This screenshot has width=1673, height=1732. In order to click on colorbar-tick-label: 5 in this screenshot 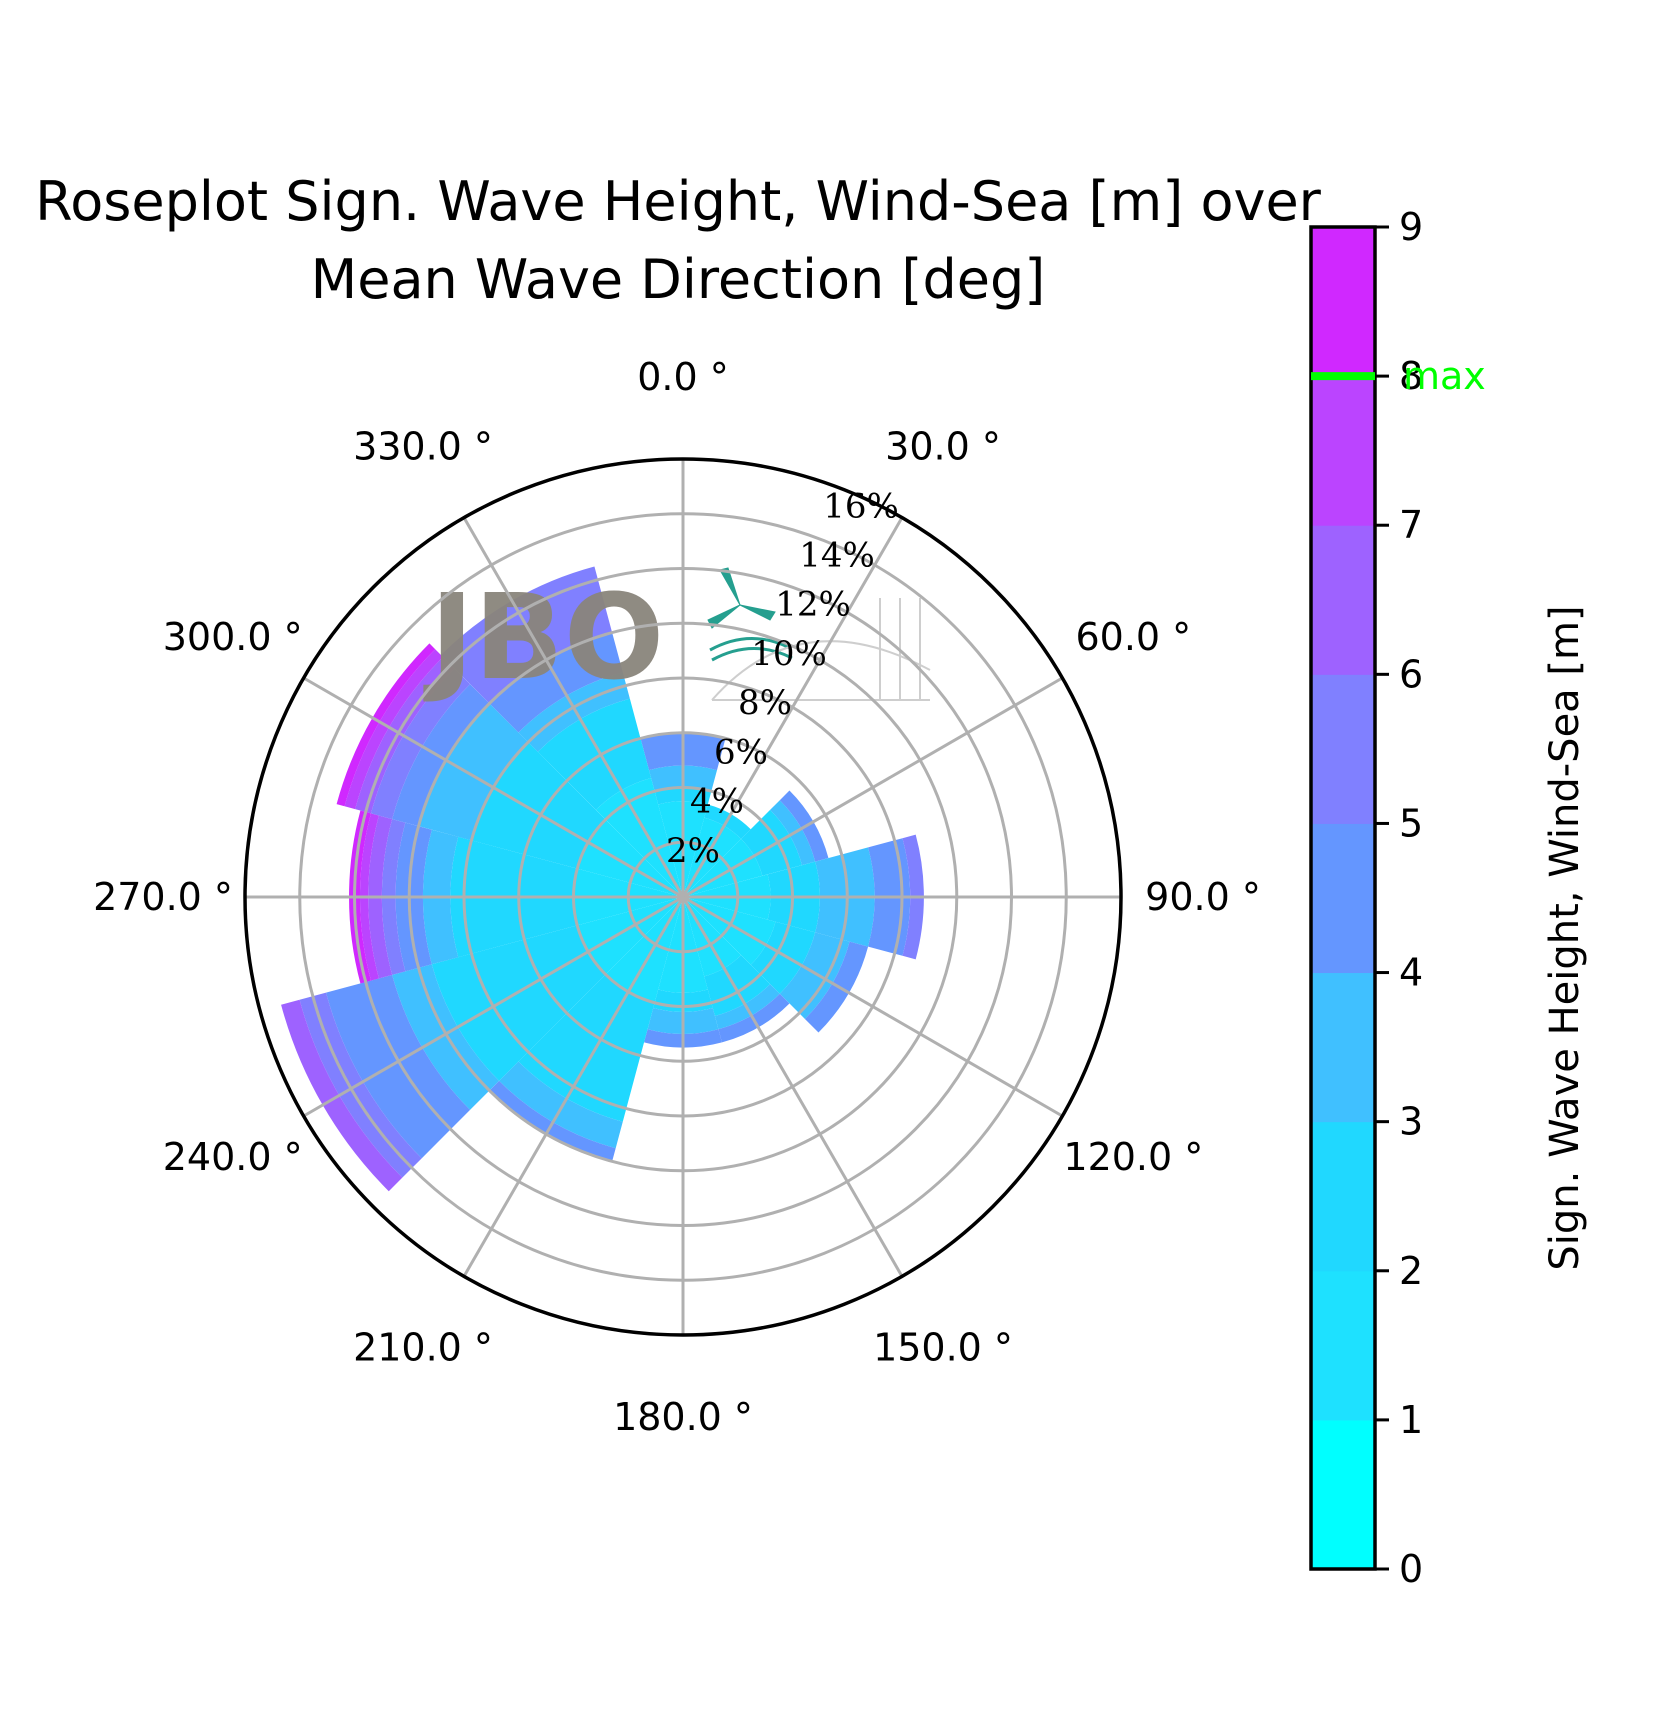, I will do `click(1411, 823)`.